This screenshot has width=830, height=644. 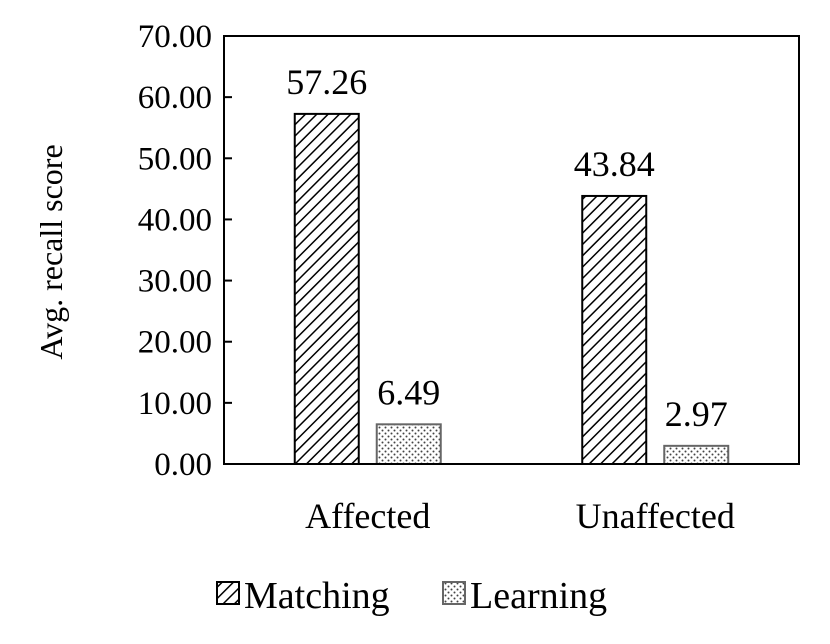 I want to click on y-tick-label: 10.00, so click(x=175, y=404).